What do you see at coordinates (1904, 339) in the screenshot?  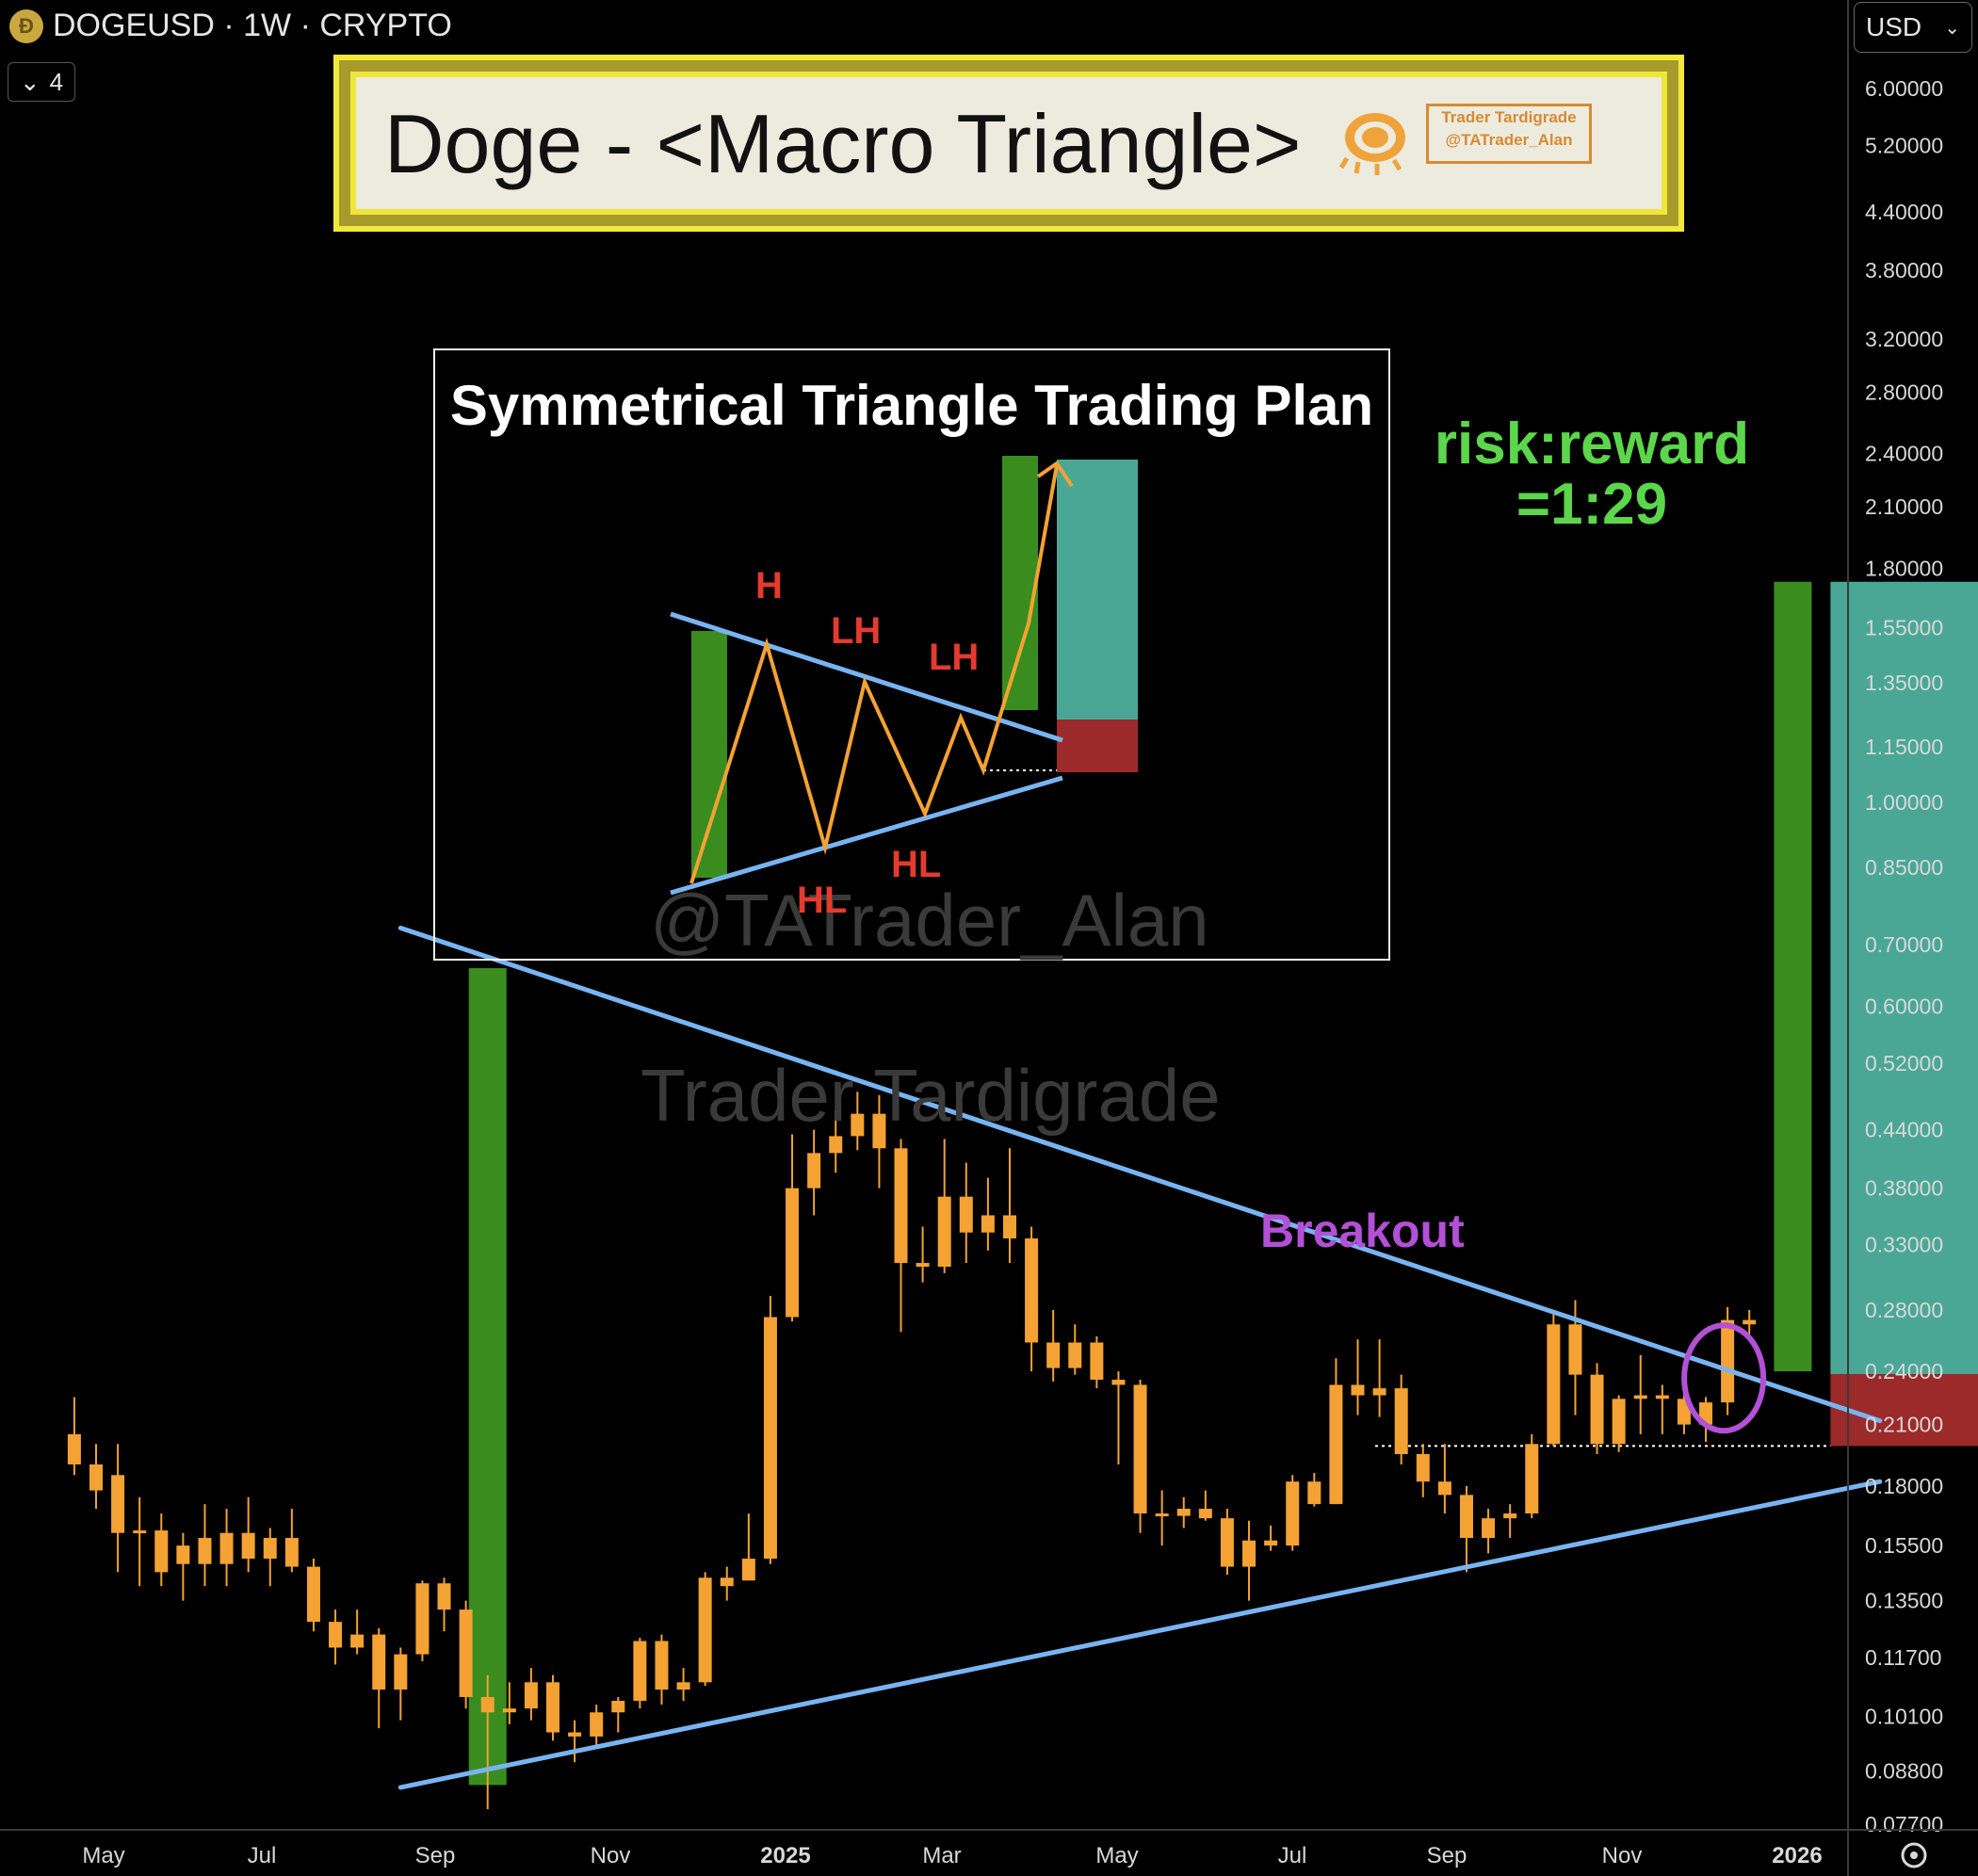 I see `price-tick-label: 3.20000` at bounding box center [1904, 339].